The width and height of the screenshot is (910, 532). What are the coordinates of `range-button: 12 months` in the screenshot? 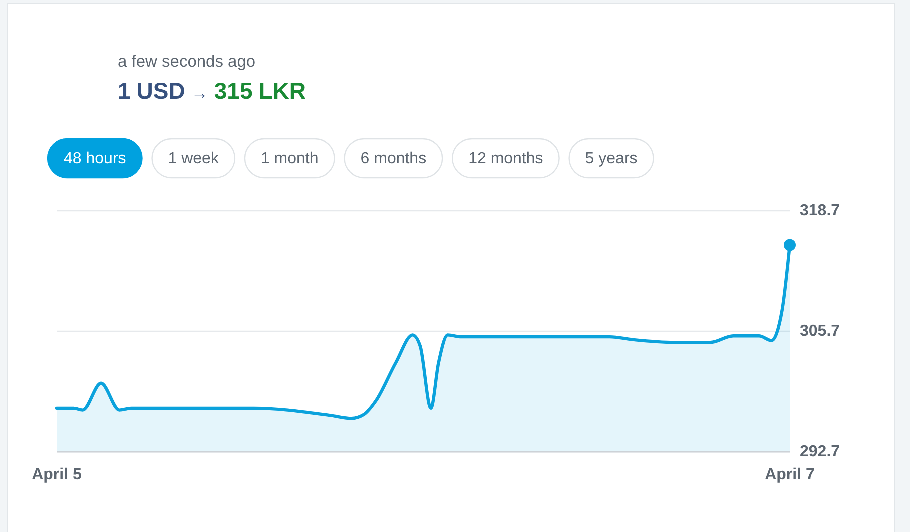 It's located at (506, 158).